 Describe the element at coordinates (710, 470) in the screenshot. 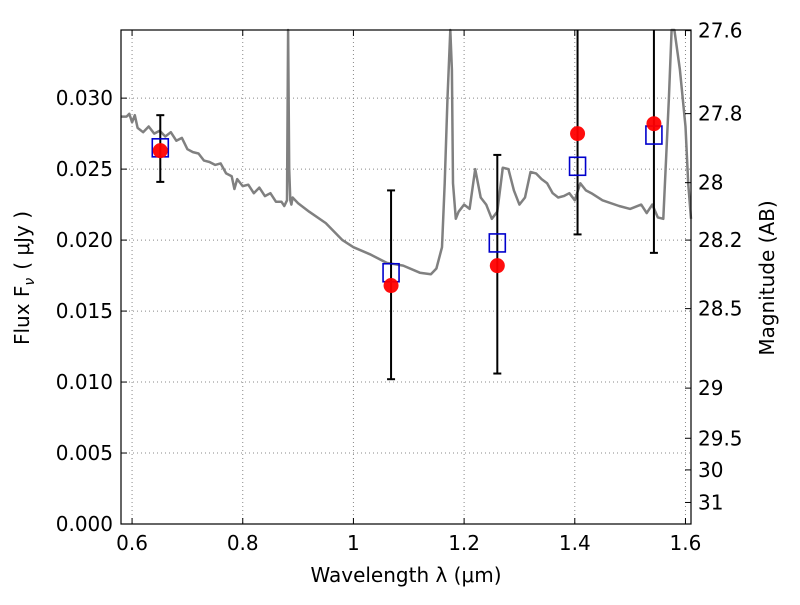

I see `y2-tick-label: 30` at that location.